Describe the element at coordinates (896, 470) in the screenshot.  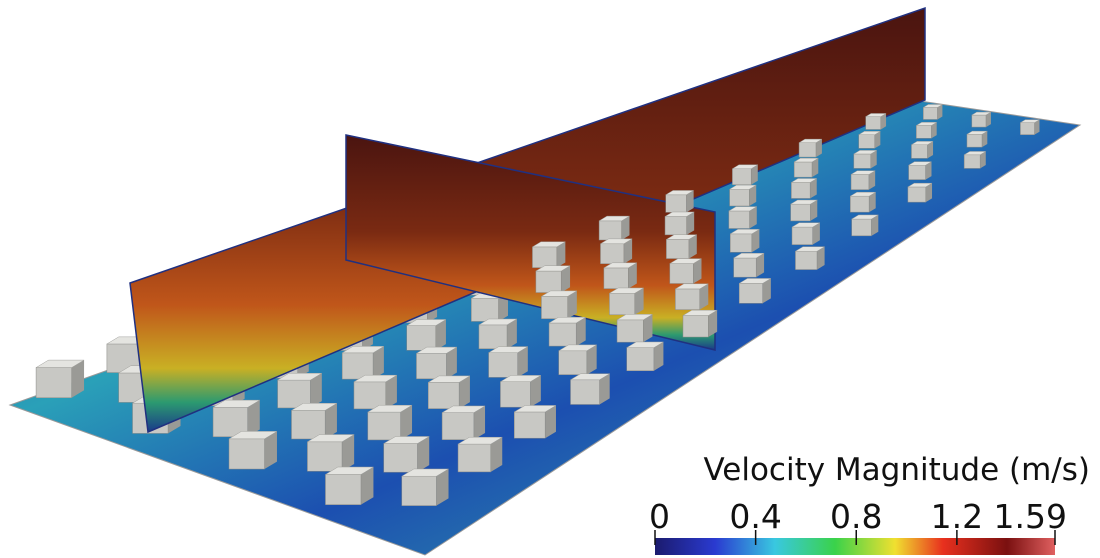
I see `colorbar-title: Velocity Magnitude (m/s)` at that location.